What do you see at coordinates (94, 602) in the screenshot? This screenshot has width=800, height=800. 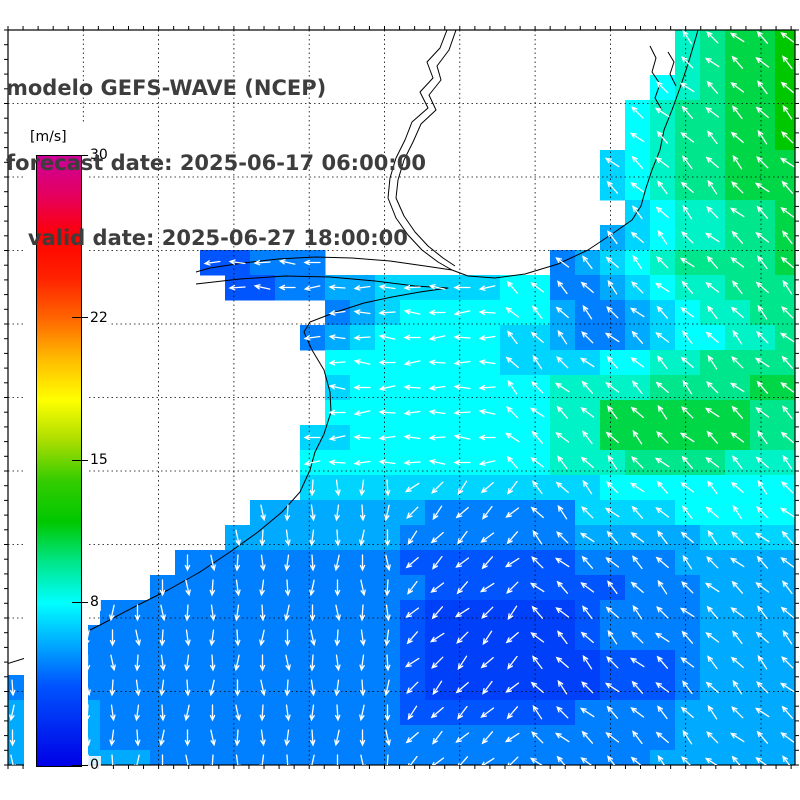 I see `colorbar-tick-label: 8` at bounding box center [94, 602].